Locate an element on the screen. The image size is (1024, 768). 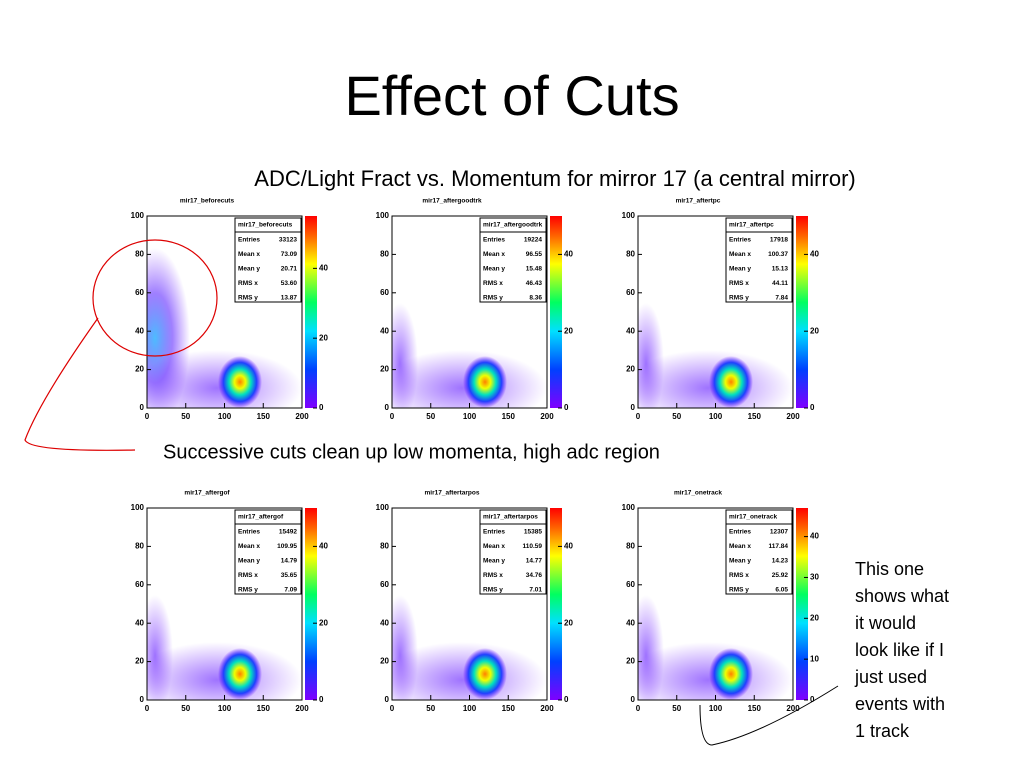
stats-value: 15385 is located at coordinates (533, 532).